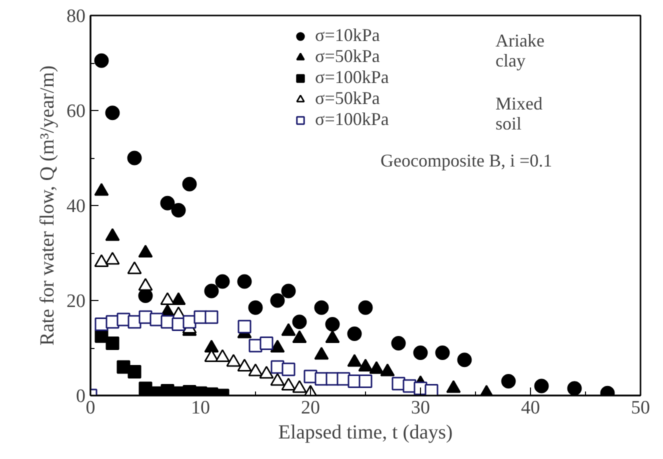  Describe the element at coordinates (420, 408) in the screenshot. I see `x-tick-label: 30` at that location.